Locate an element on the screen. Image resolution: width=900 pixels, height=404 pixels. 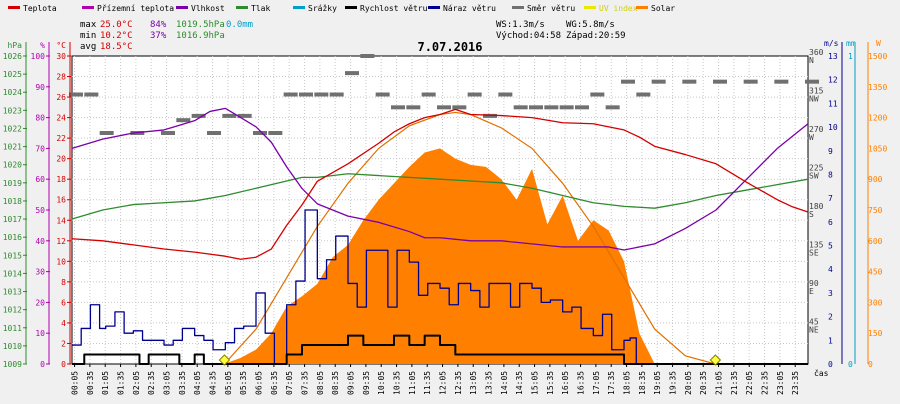
solar-tick-label: 900 is located at coordinates (875, 179).